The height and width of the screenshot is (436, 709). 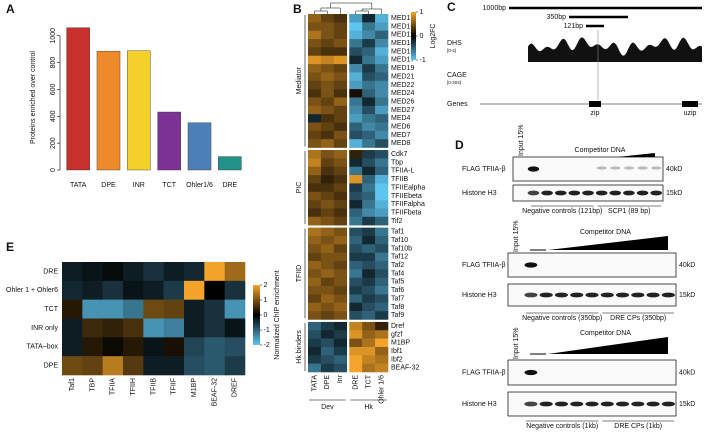 I want to click on row-label: TFIIEalpha, so click(x=408, y=187).